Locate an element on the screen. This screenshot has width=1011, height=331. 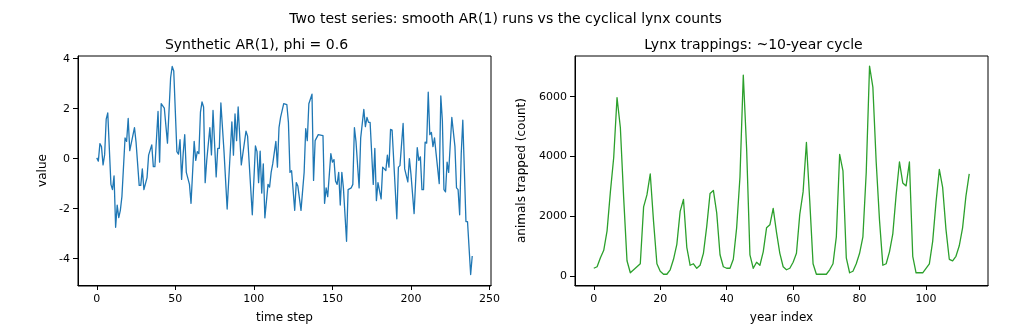
x-tick-label: 80 is located at coordinates (859, 298).